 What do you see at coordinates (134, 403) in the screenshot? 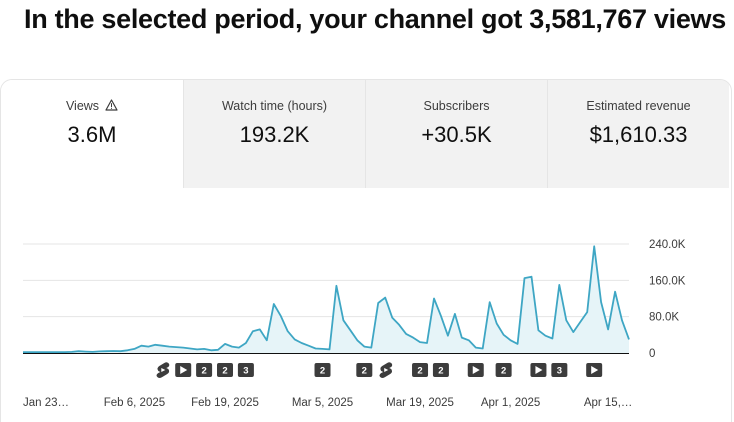
I see `x-tick-label: Feb 6, 2025` at bounding box center [134, 403].